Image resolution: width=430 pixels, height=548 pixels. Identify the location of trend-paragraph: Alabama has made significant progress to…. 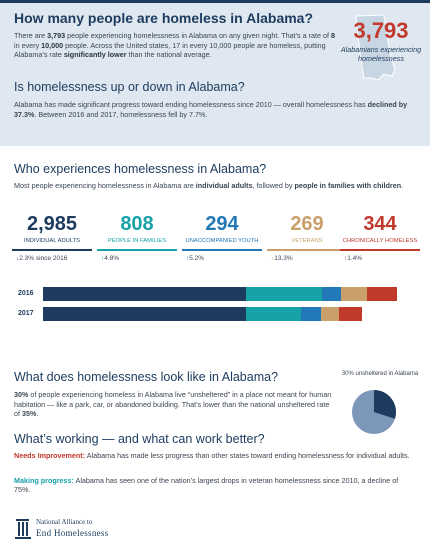
(214, 109).